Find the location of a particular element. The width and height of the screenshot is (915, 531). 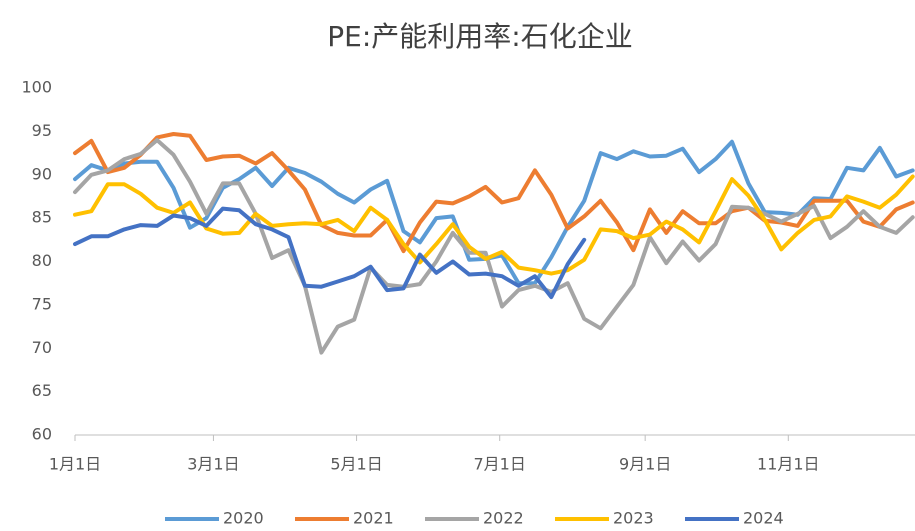

y-tick-label: 90 is located at coordinates (42, 173).